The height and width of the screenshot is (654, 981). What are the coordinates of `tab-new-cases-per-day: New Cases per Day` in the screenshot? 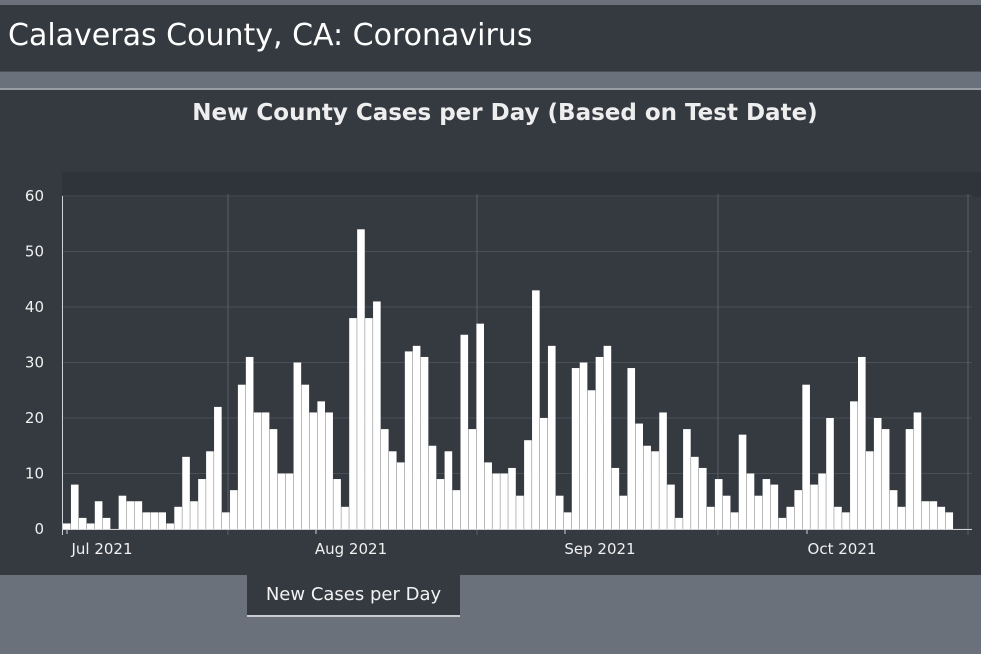 It's located at (353, 595).